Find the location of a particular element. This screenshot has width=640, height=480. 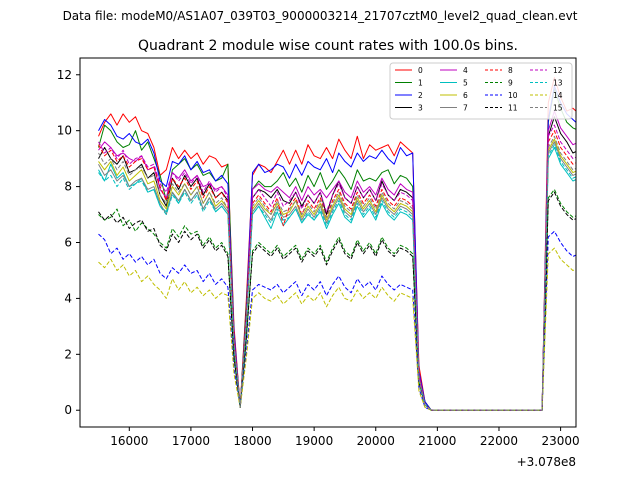

x-tick-label: 21000 is located at coordinates (437, 441).